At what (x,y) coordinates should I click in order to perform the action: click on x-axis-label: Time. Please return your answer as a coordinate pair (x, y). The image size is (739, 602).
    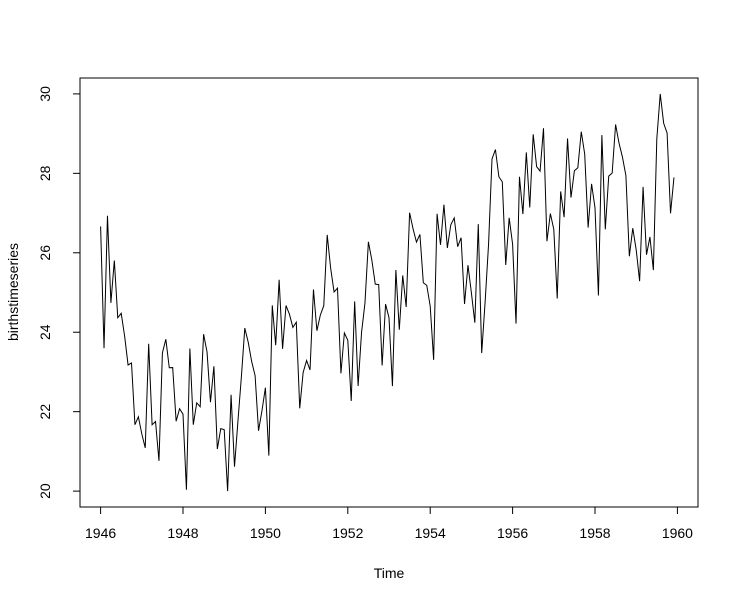
    Looking at the image, I should click on (389, 573).